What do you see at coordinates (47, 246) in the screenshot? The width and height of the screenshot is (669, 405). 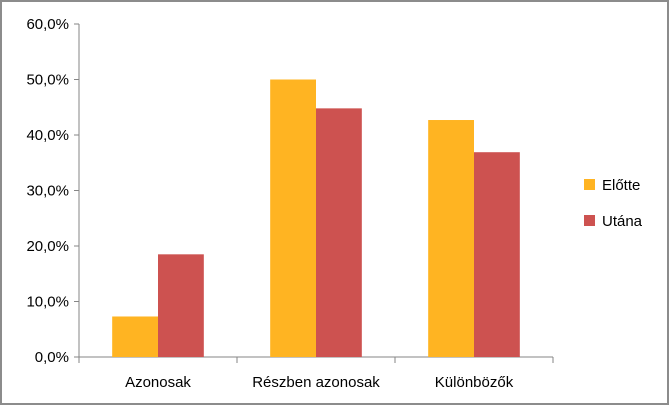 I see `y-tick-label: 20,0%` at bounding box center [47, 246].